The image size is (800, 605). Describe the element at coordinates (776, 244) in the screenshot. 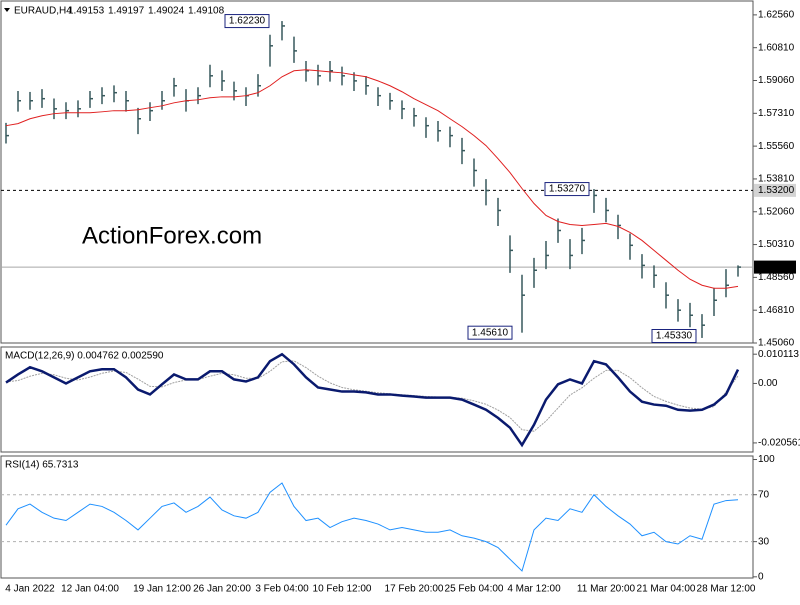

I see `y-tick-label: 1.50310` at that location.